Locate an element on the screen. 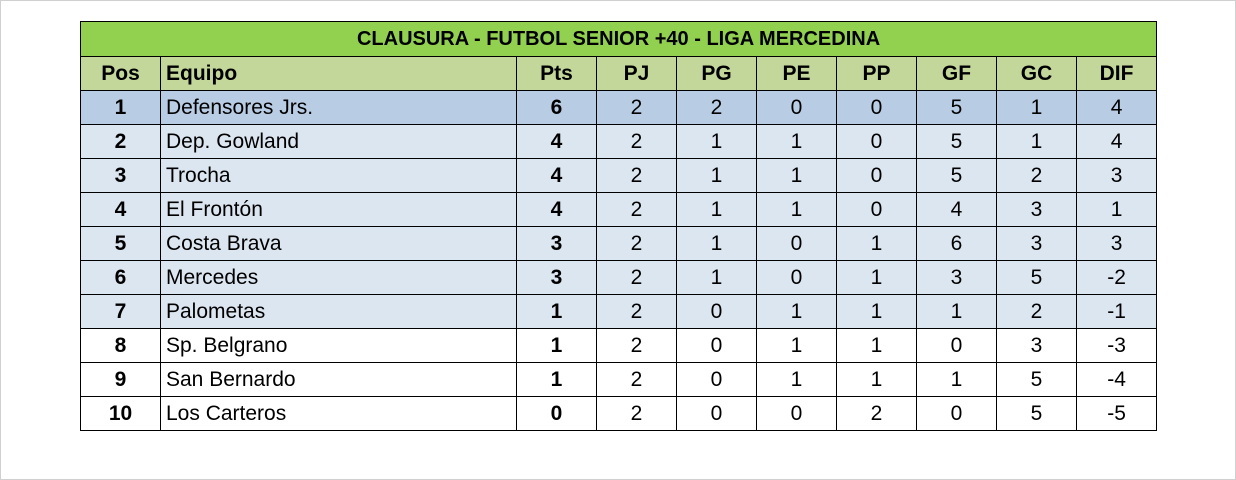 The width and height of the screenshot is (1236, 480). cell-pos: 8 is located at coordinates (120, 345).